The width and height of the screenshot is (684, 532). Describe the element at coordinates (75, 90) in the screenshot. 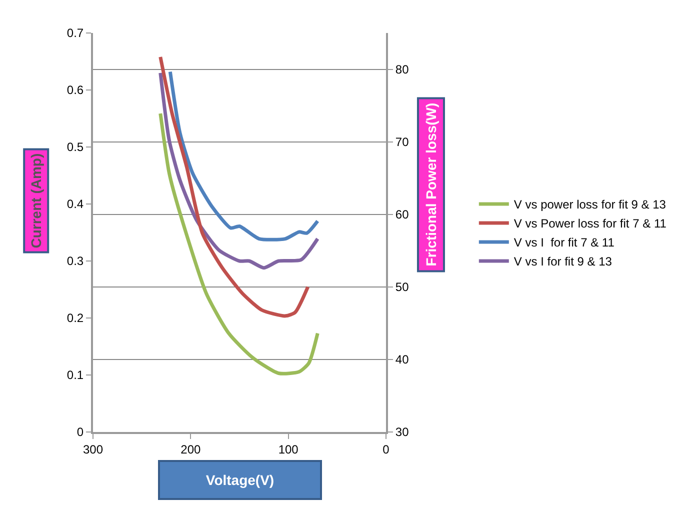

I see `y-tick-label: 0.6` at that location.